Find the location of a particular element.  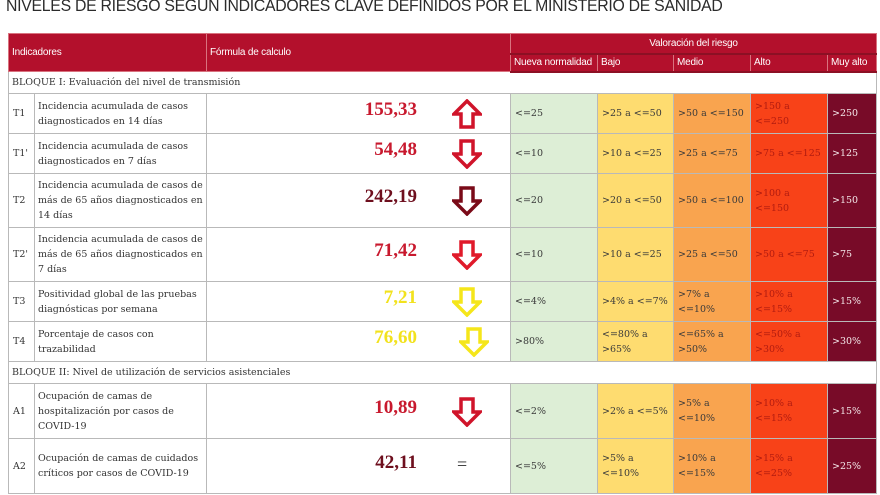

indicator-value: 10,89 is located at coordinates (395, 407).